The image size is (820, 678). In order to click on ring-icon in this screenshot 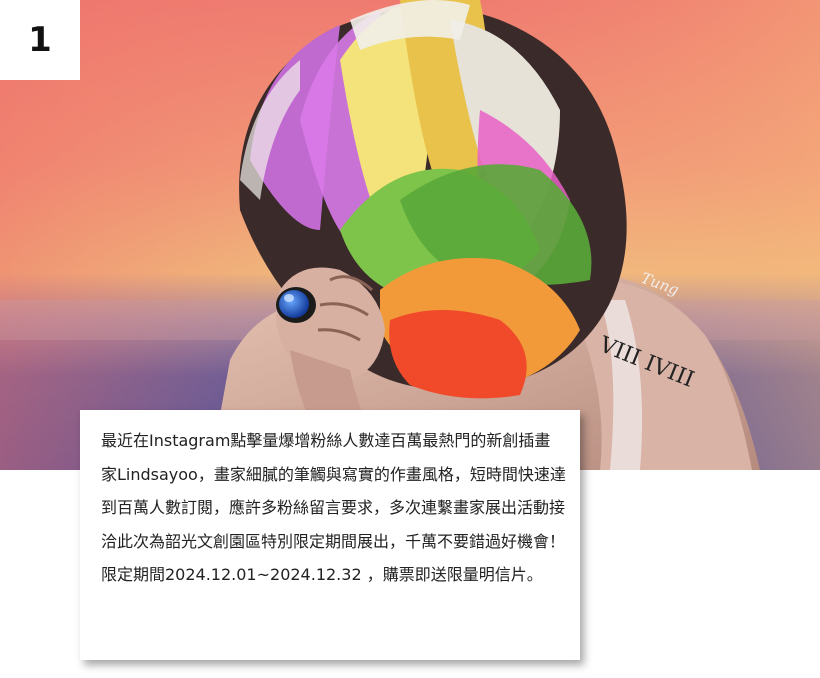, I will do `click(296, 305)`.